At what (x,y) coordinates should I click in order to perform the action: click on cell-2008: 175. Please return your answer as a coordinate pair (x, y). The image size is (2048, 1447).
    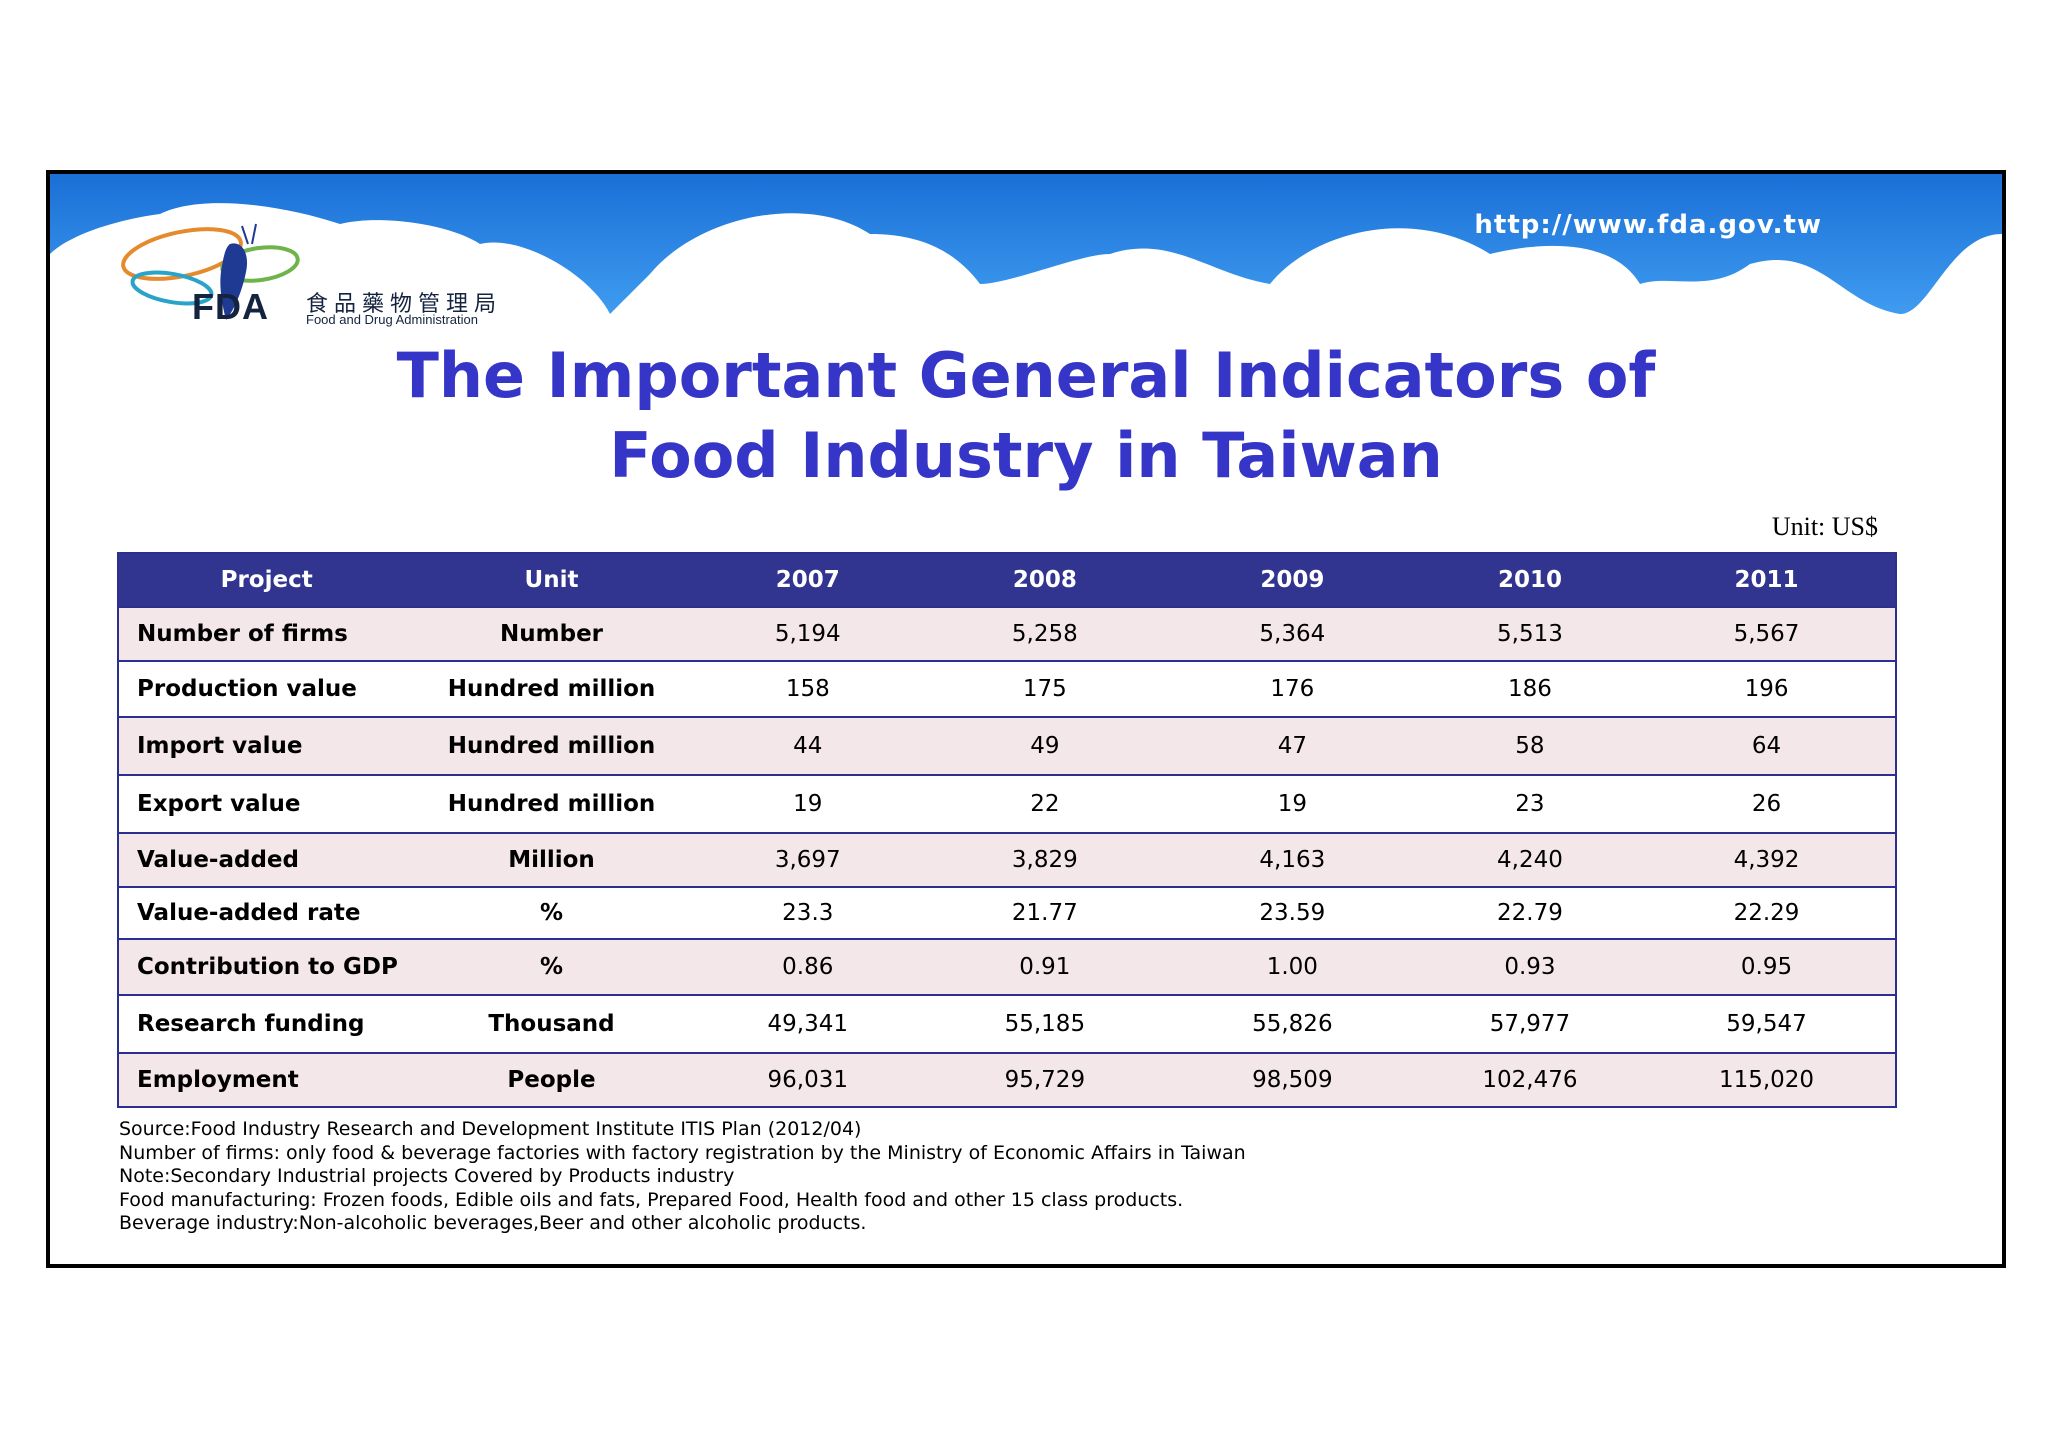
    Looking at the image, I should click on (1044, 688).